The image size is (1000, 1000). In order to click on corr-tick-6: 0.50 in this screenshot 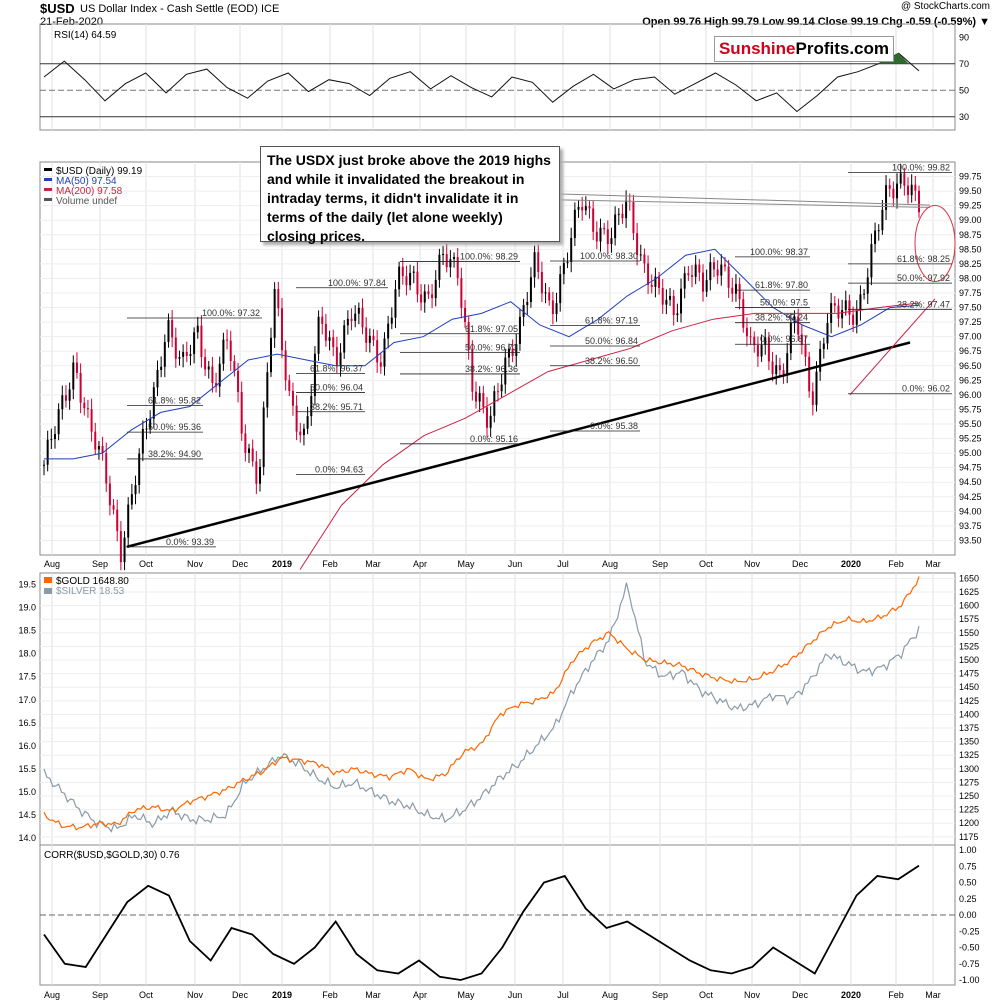, I will do `click(968, 883)`.